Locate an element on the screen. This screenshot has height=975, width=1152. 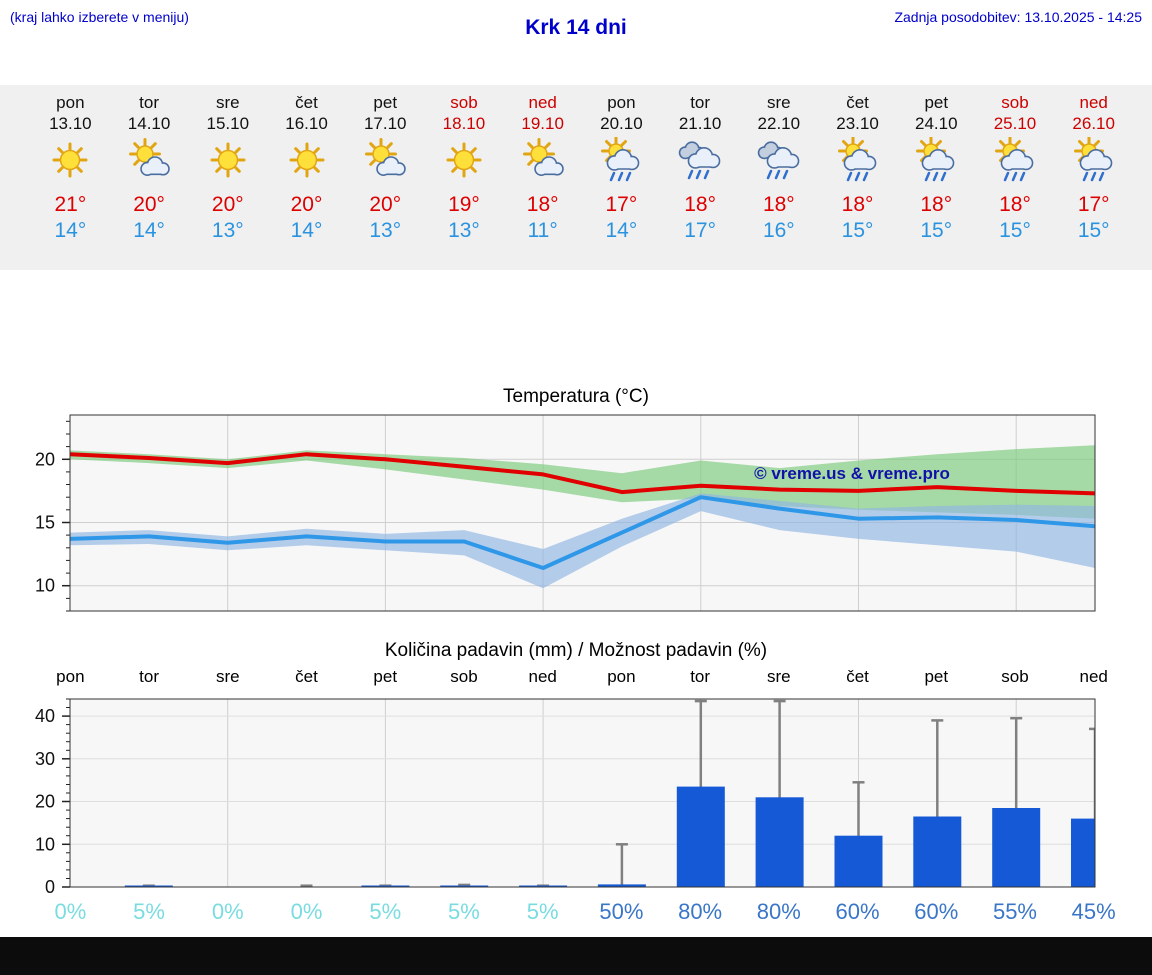
day-column: sre 15.10 20° 13° is located at coordinates (227, 177).